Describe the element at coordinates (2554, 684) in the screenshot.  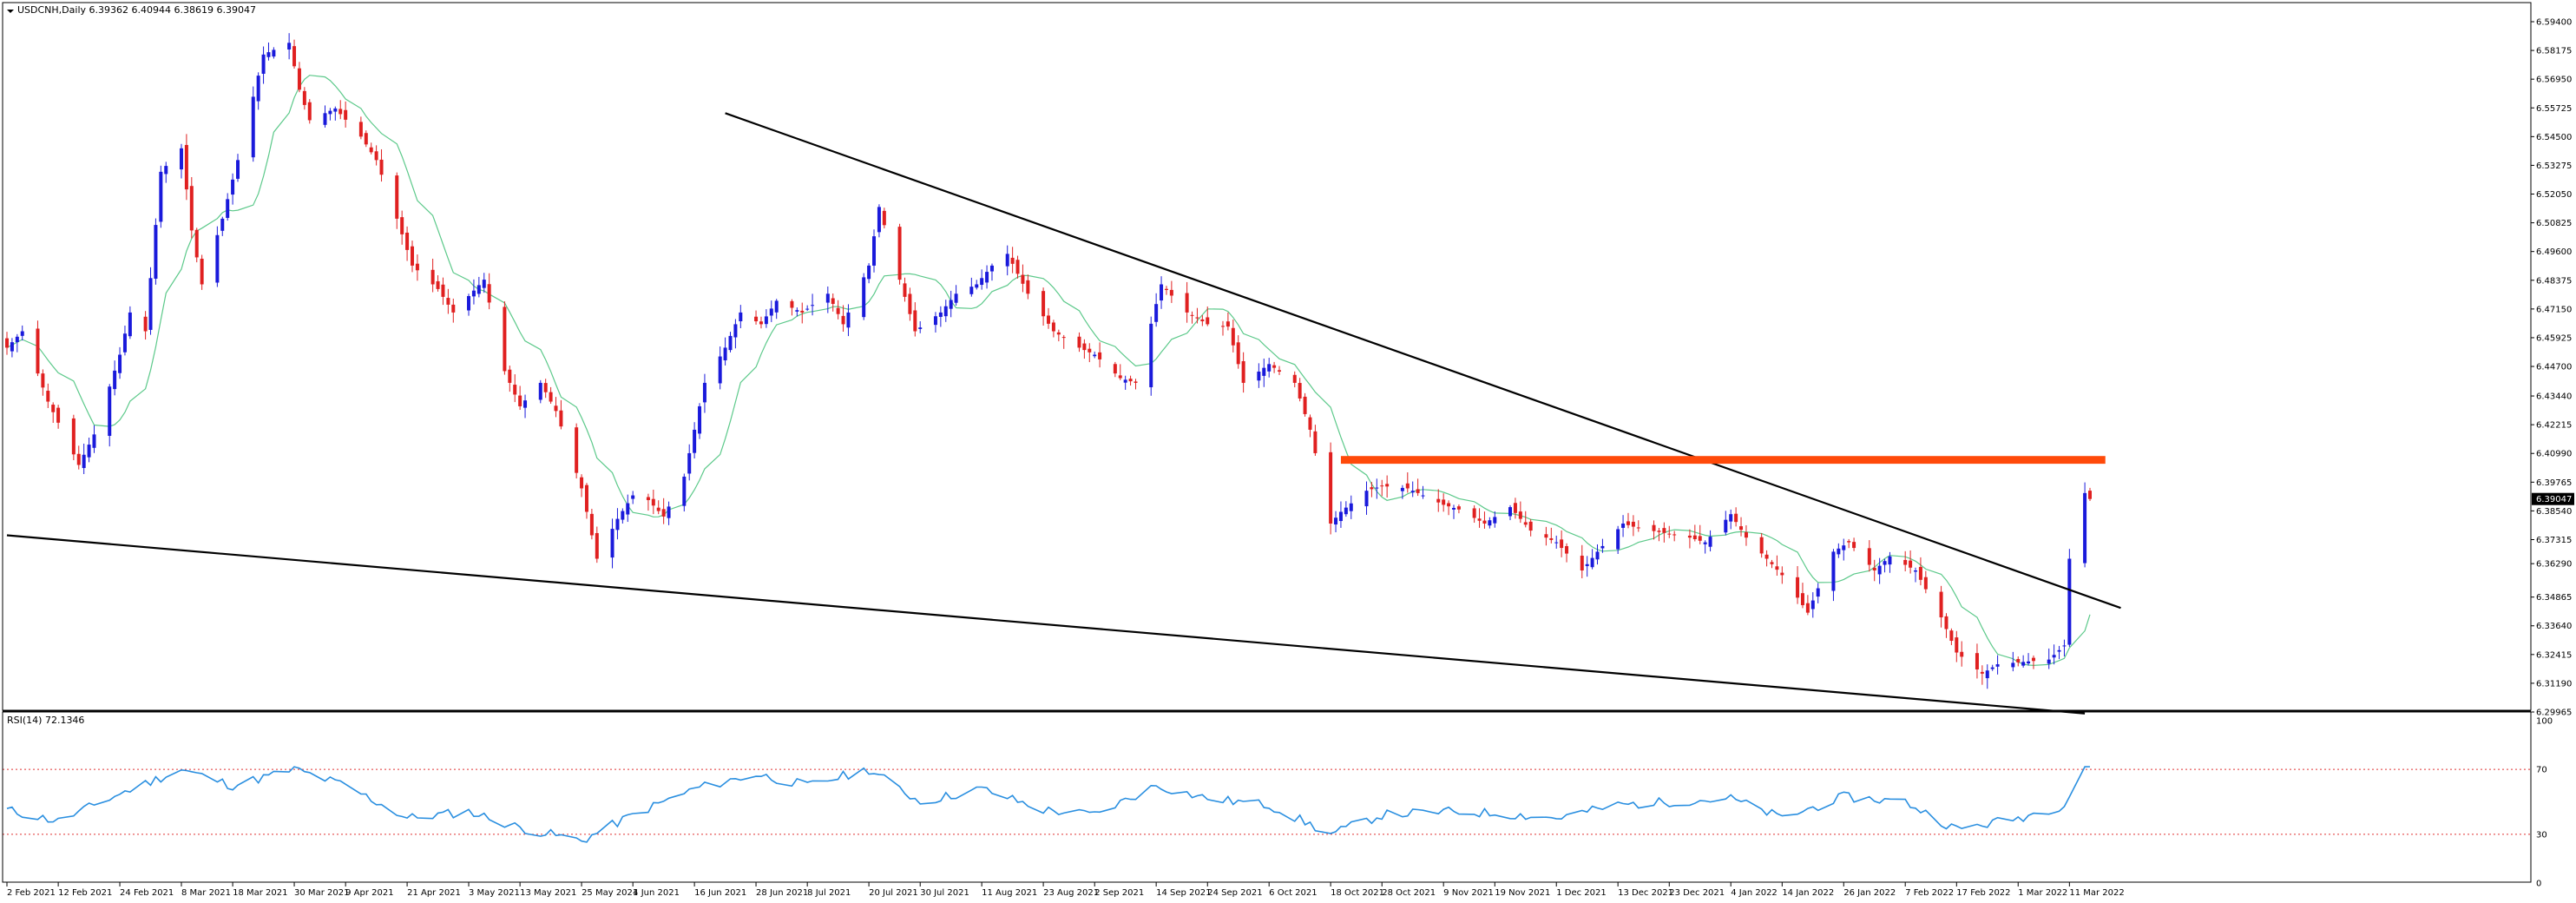
I see `price-tick-label: 6.31190` at that location.